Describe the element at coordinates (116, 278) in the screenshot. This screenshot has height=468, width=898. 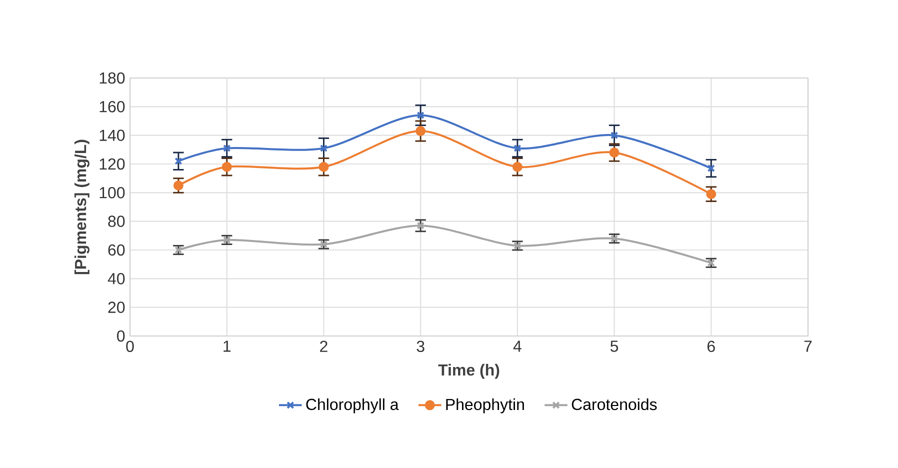
I see `y-tick-label: 40` at that location.